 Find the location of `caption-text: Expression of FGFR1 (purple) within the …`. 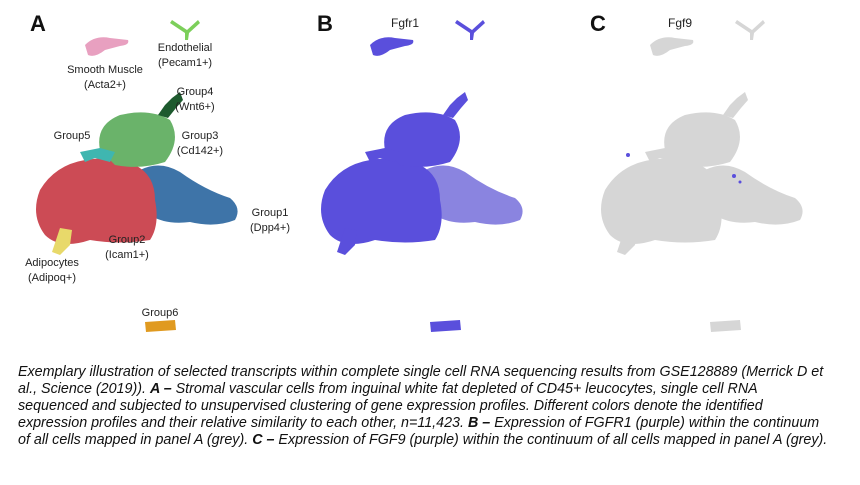

caption-text: Expression of FGFR1 (purple) within the … is located at coordinates (419, 431).